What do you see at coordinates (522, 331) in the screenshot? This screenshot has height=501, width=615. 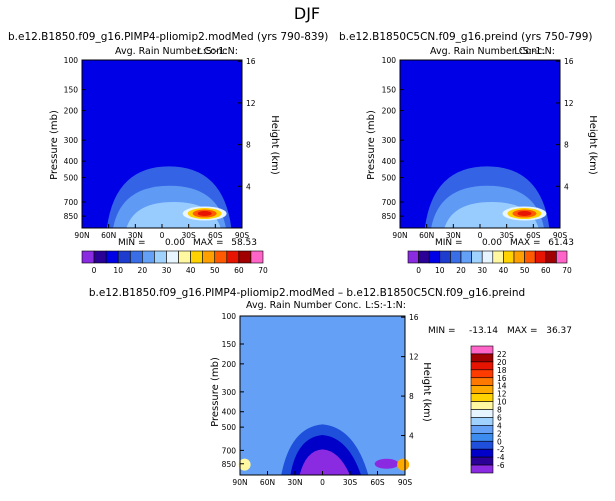 I see `panel-3-max-label: MAX =` at bounding box center [522, 331].